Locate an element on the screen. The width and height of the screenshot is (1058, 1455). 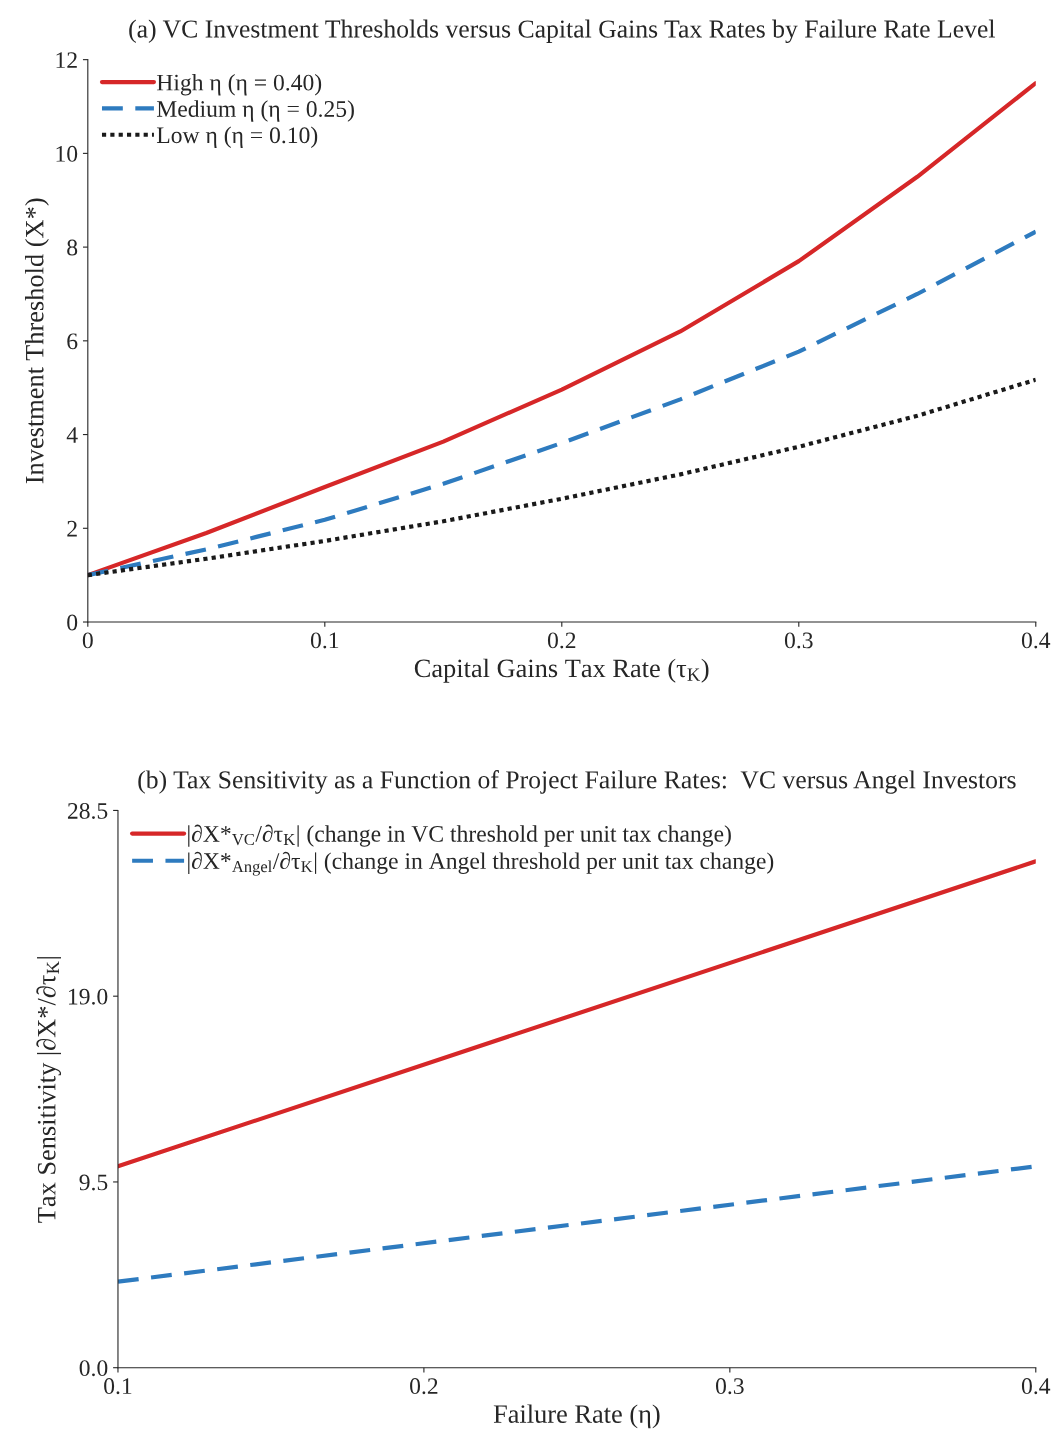
y-tick-label: 6 is located at coordinates (72, 341).